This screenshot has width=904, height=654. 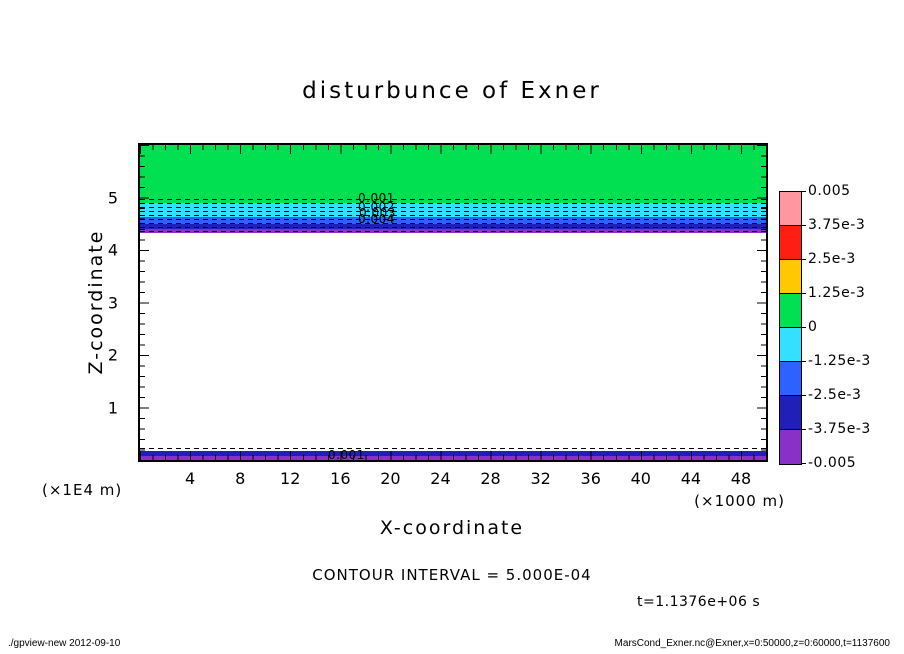 I want to click on contour-label: 0.002, so click(x=376, y=207).